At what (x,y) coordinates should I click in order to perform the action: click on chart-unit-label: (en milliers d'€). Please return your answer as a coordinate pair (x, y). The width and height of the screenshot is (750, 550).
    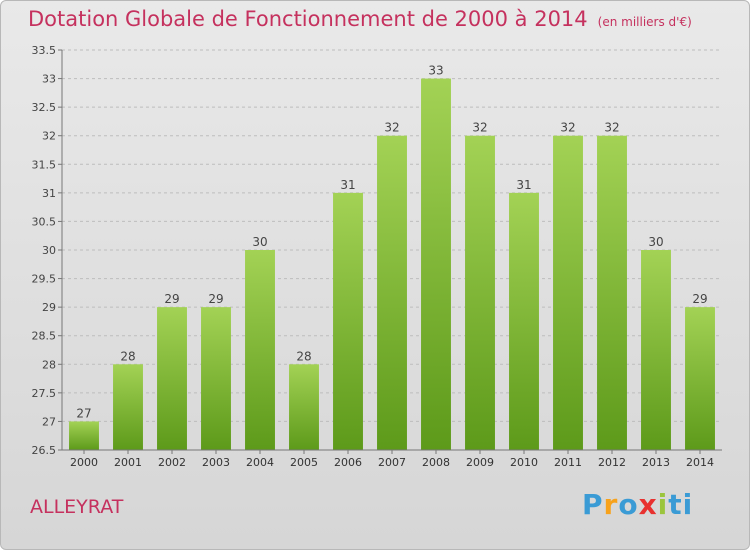
    Looking at the image, I should click on (644, 22).